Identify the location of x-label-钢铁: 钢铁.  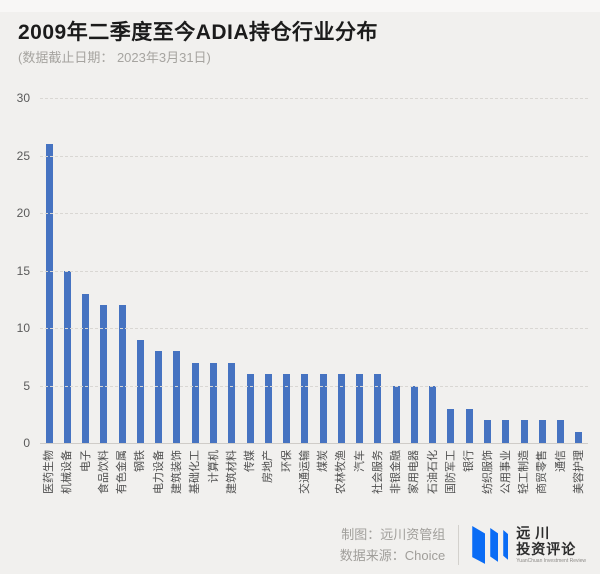
(140, 461).